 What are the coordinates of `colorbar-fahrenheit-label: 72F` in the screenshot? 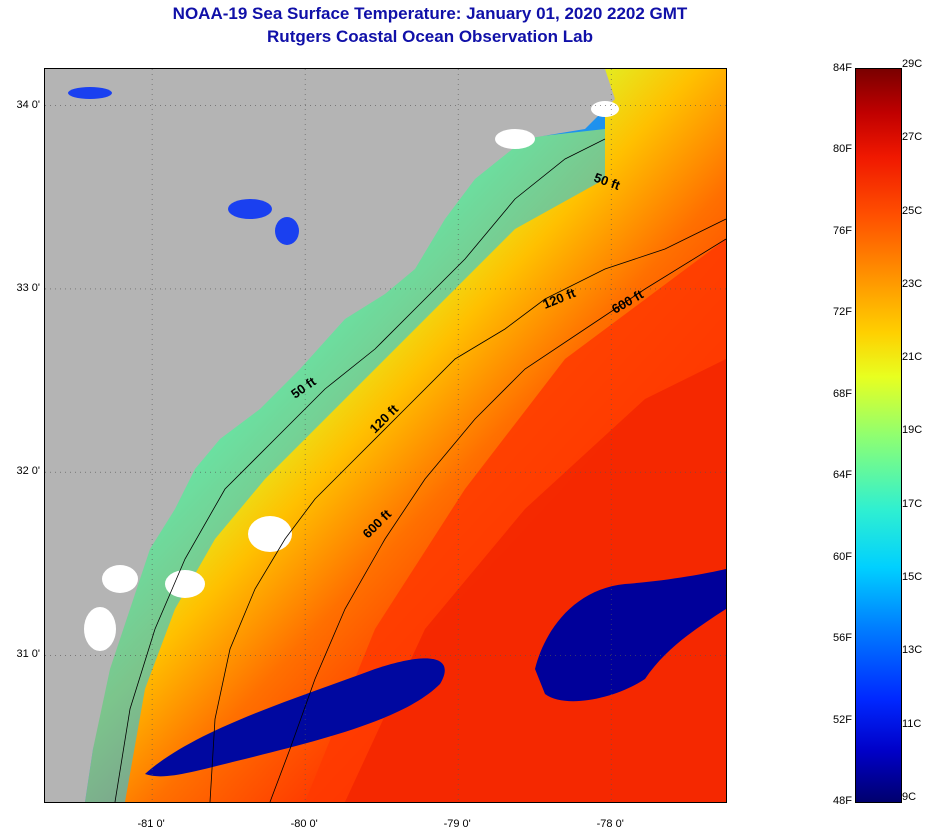 It's located at (842, 312).